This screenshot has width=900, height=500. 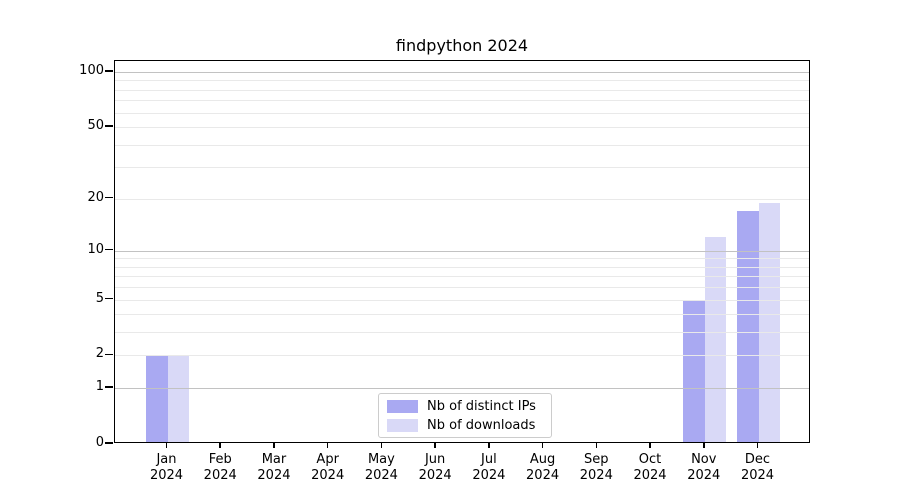 What do you see at coordinates (650, 459) in the screenshot?
I see `x-tick-label-month: Oct` at bounding box center [650, 459].